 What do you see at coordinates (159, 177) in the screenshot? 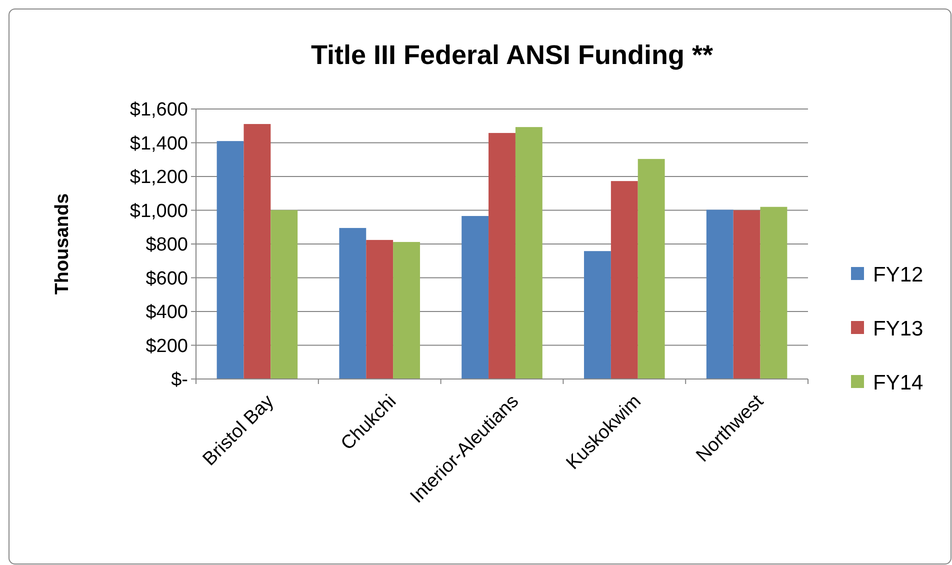
I see `y-tick-label: $1,200` at bounding box center [159, 177].